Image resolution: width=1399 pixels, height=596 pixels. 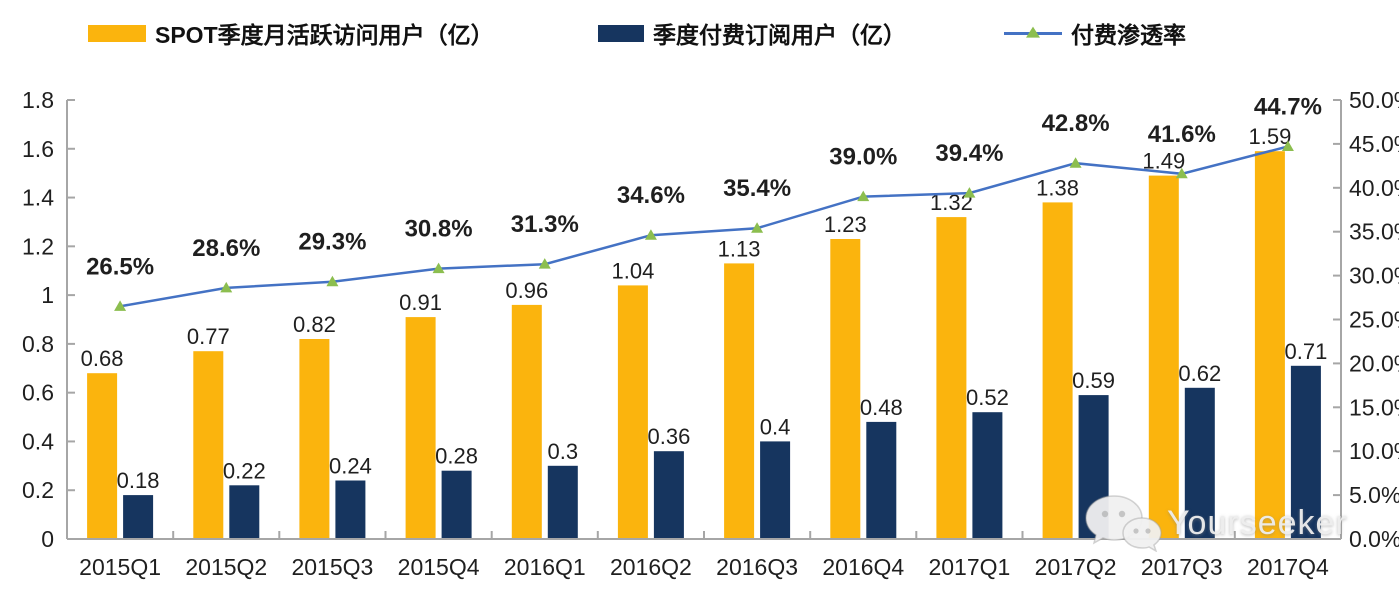 What do you see at coordinates (1288, 567) in the screenshot?
I see `x-axis-category-label: 2017Q4` at bounding box center [1288, 567].